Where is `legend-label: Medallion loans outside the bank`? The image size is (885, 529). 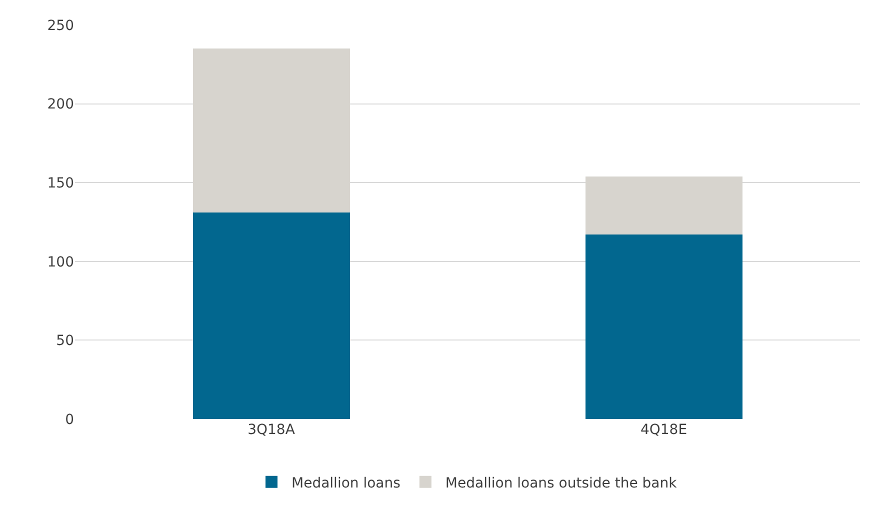 legend-label: Medallion loans outside the bank is located at coordinates (561, 483).